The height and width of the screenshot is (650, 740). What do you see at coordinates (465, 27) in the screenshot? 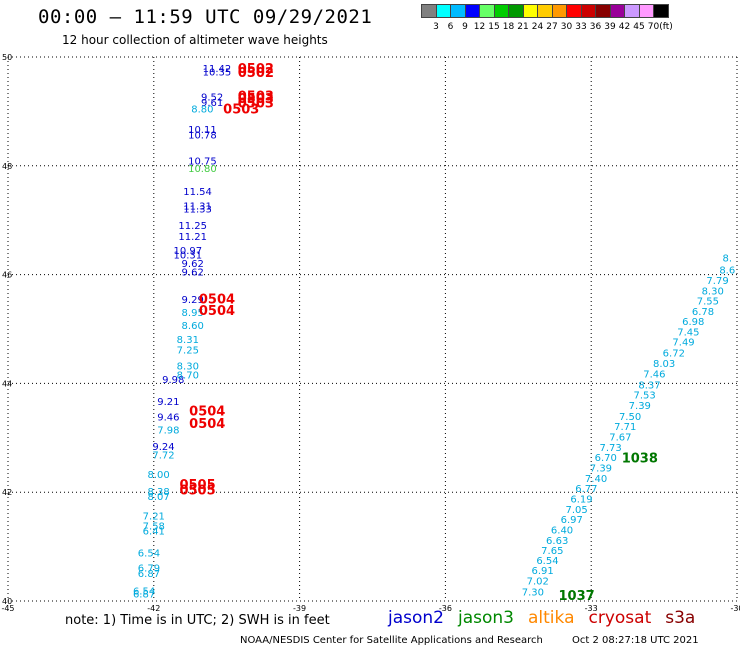
I see `legend-label: 9` at bounding box center [465, 27].